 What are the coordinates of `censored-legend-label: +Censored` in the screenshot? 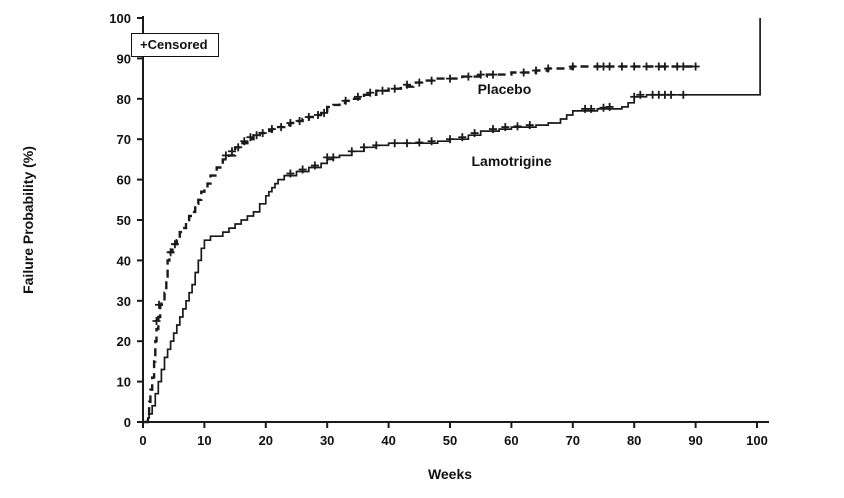 It's located at (174, 44).